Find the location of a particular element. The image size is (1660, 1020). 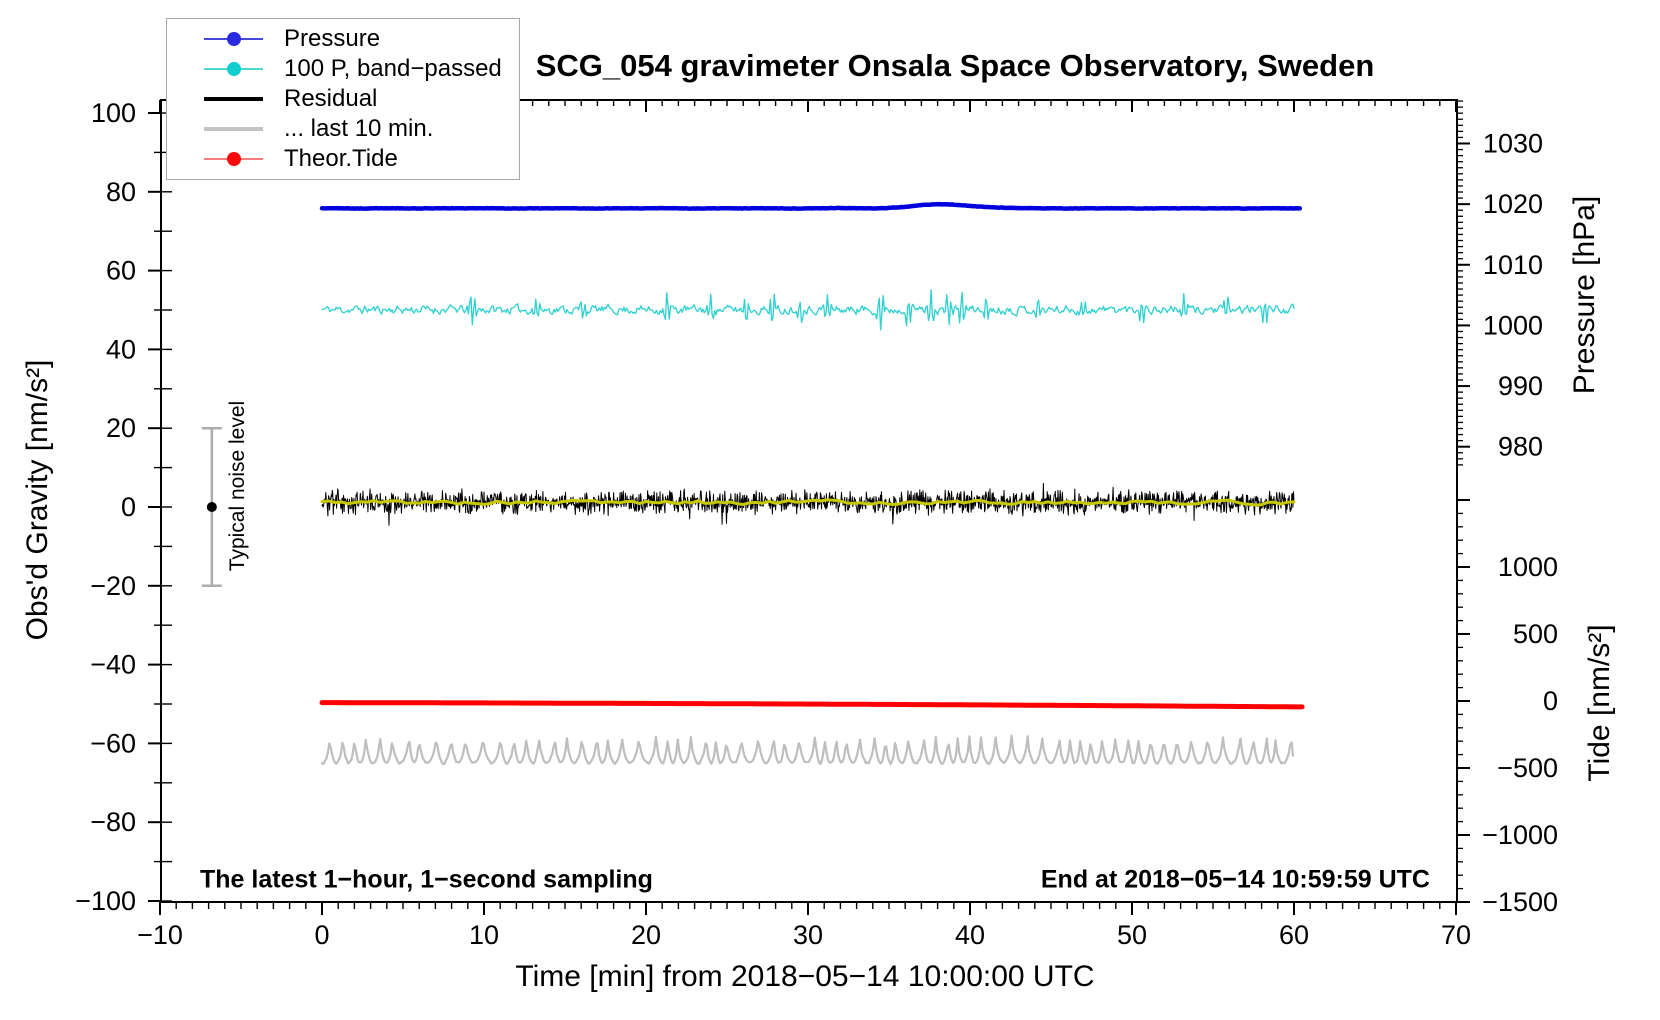

pressure-axis-tick-label: 1020 is located at coordinates (1513, 204).